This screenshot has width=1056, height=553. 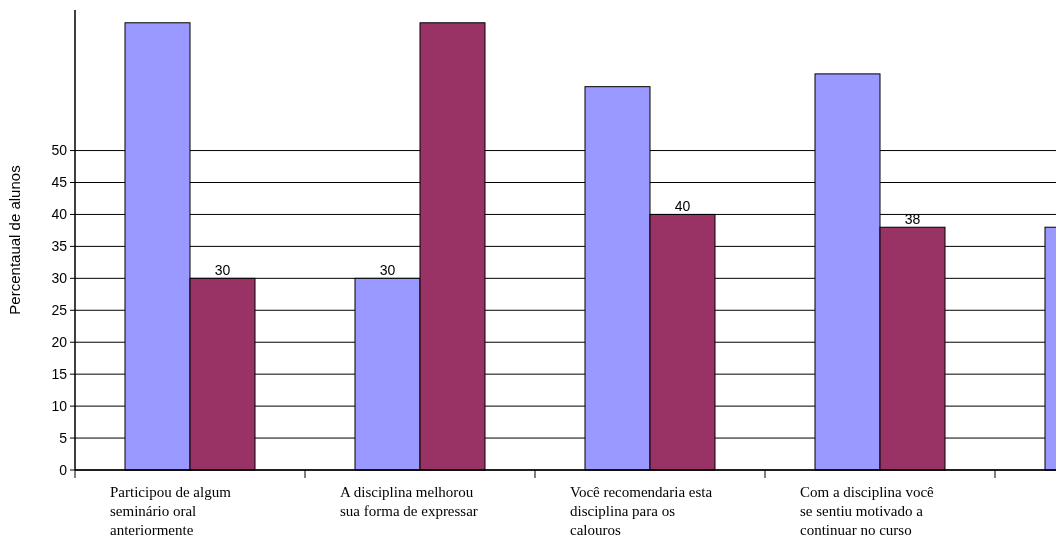 I want to click on y-tick-label: 45, so click(x=59, y=182).